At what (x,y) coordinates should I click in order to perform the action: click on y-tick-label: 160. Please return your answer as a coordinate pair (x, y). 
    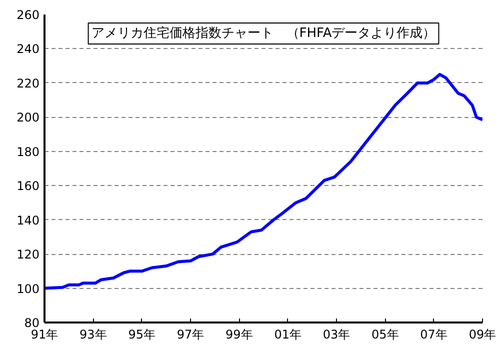
    Looking at the image, I should click on (28, 186).